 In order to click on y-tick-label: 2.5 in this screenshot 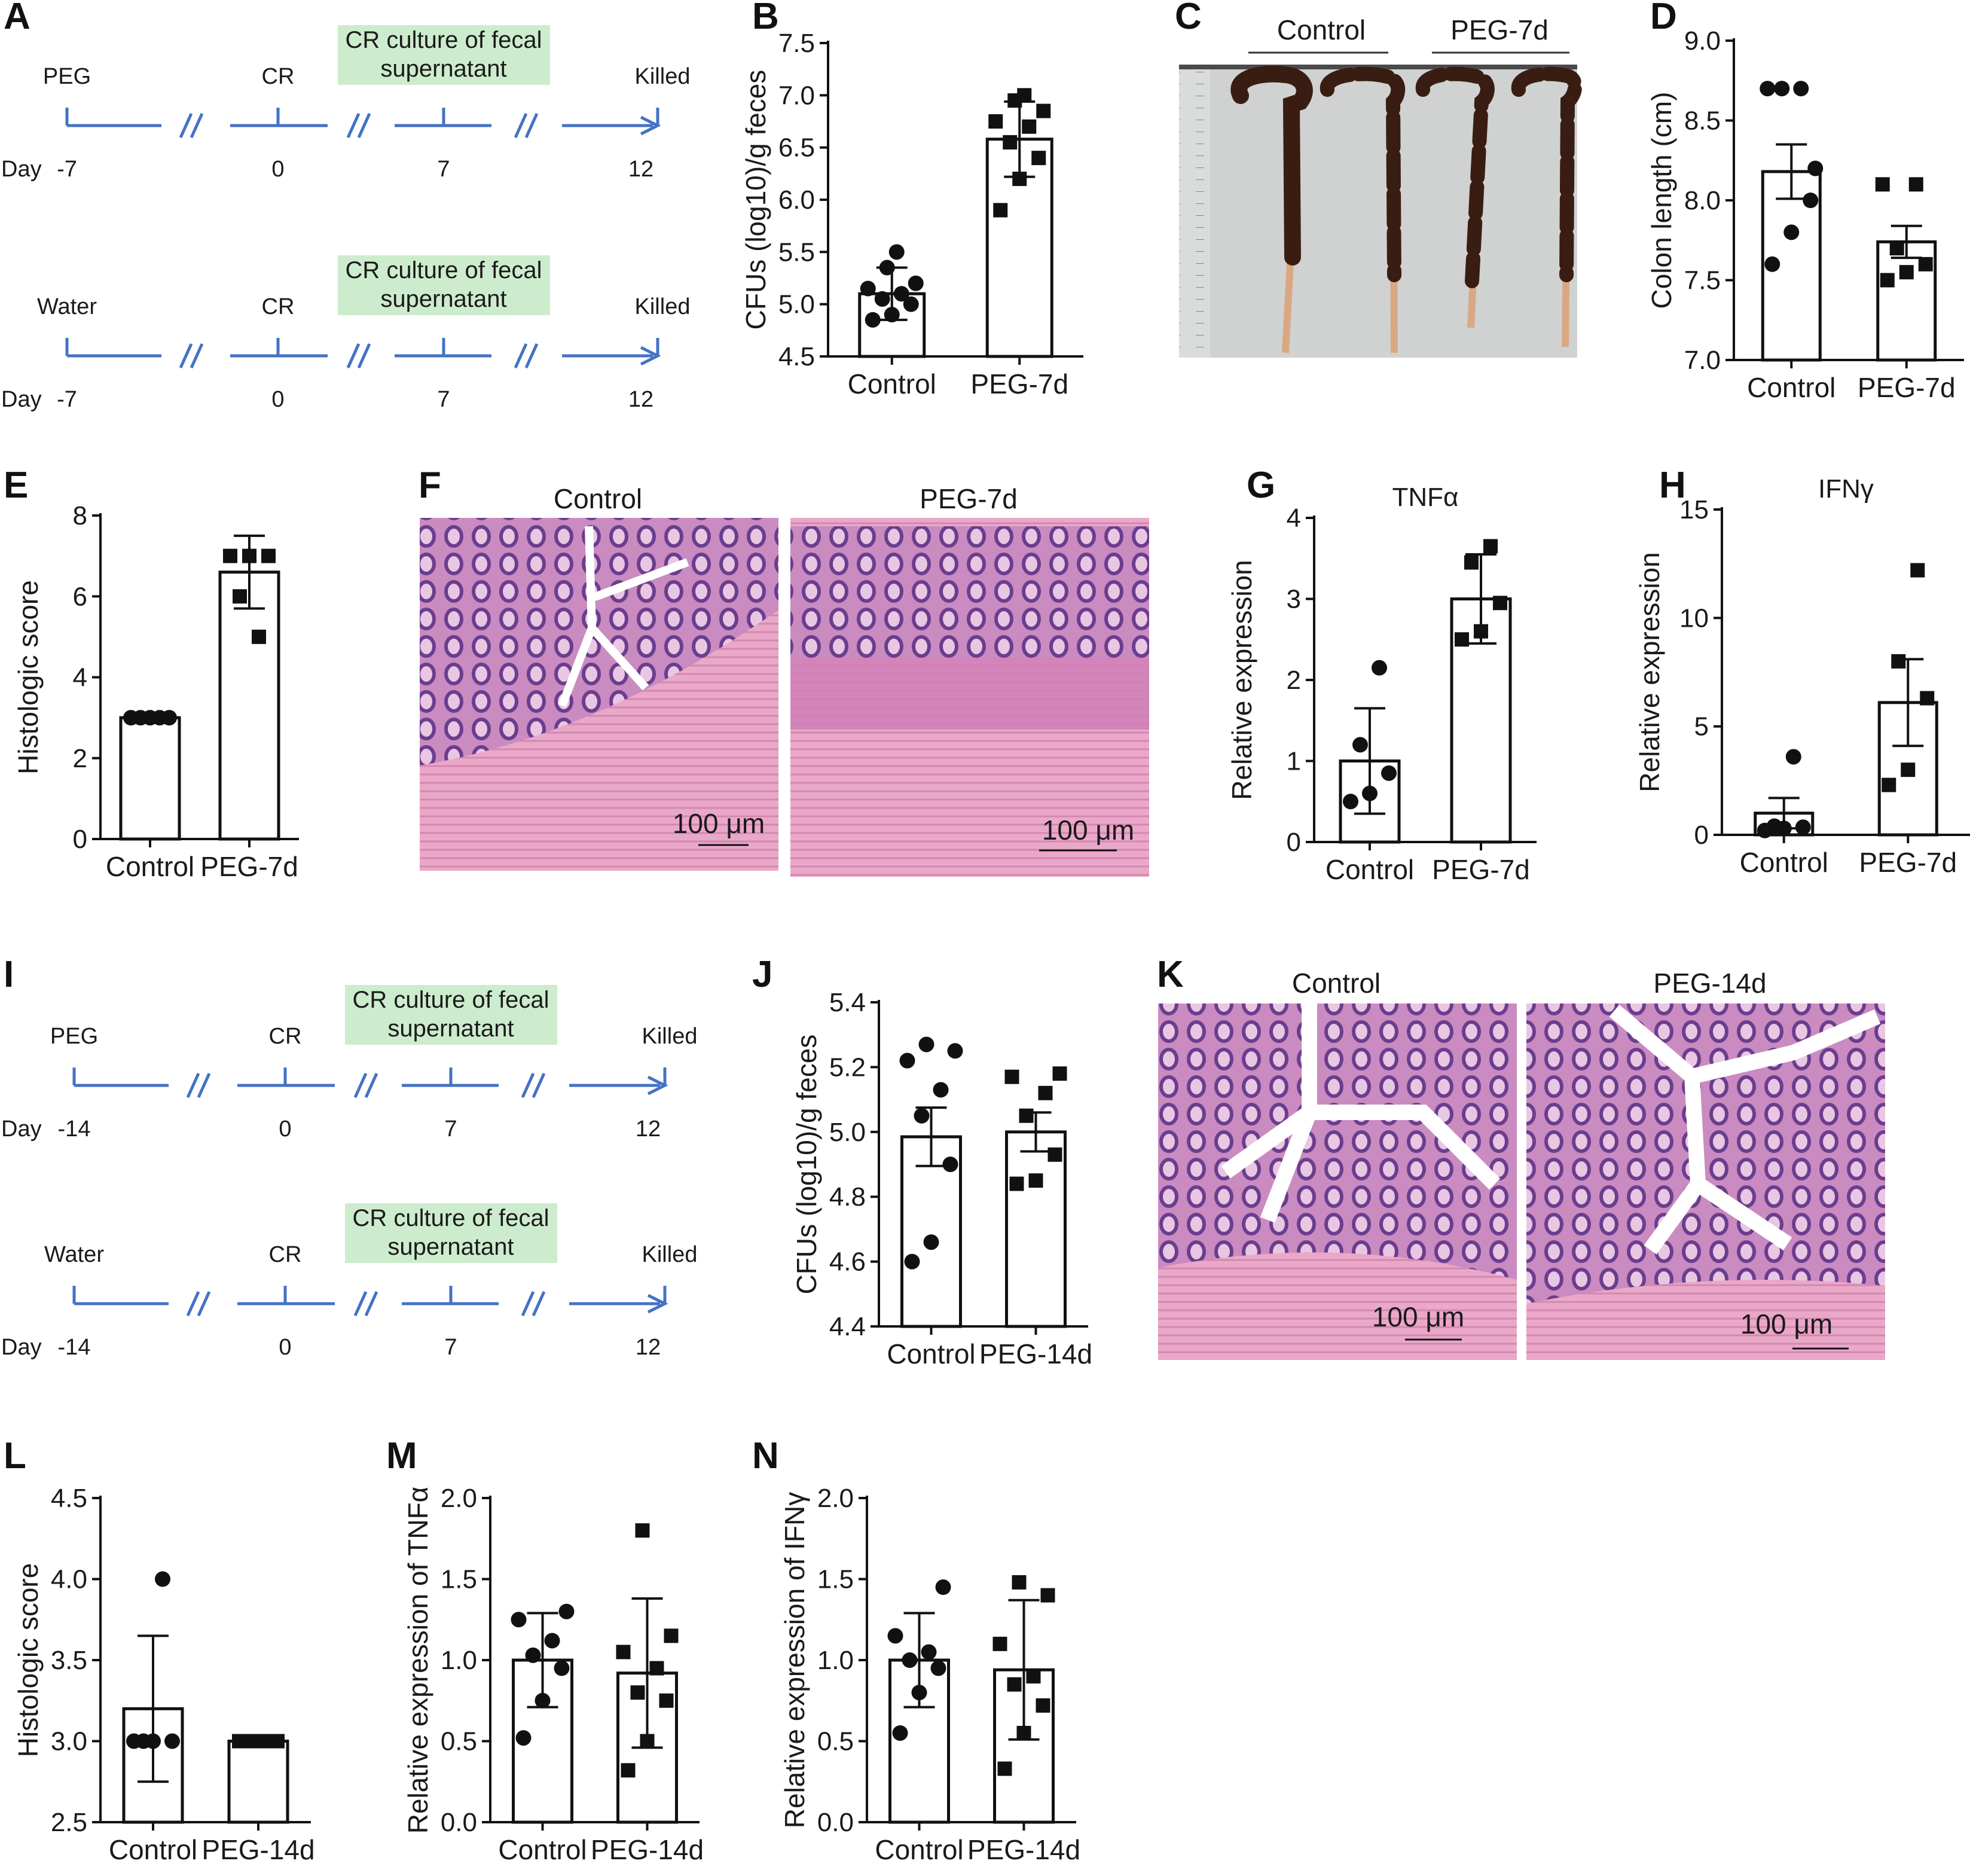, I will do `click(69, 1822)`.